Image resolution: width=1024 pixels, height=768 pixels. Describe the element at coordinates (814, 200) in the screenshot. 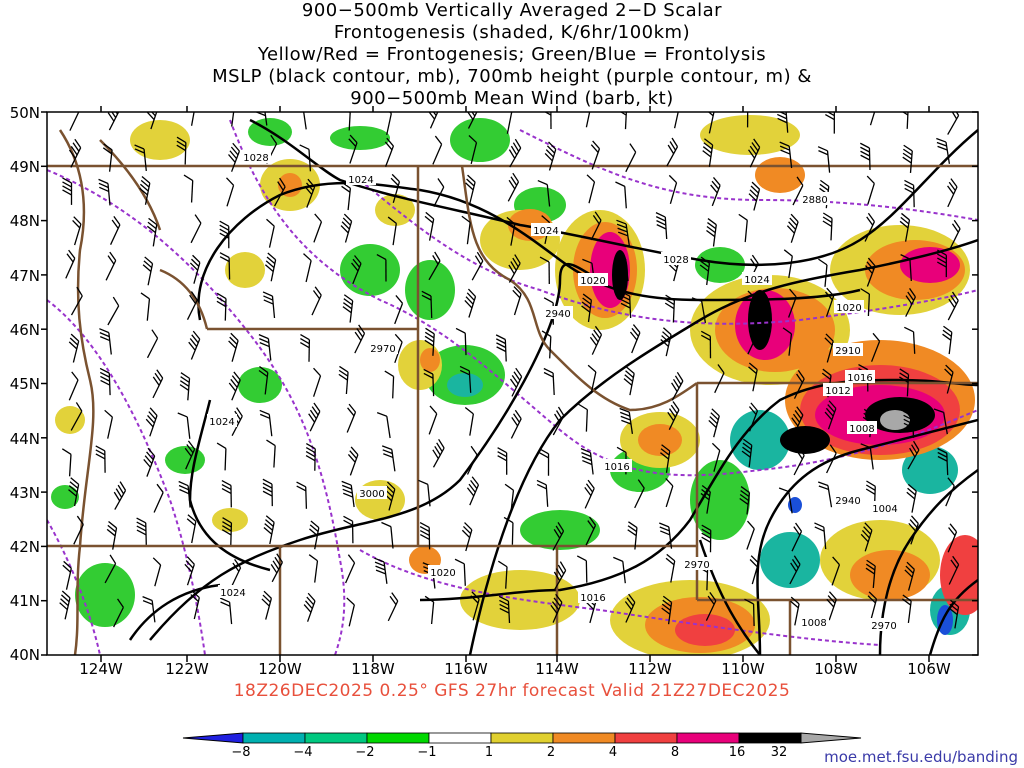

I see `height-label: 2880` at that location.